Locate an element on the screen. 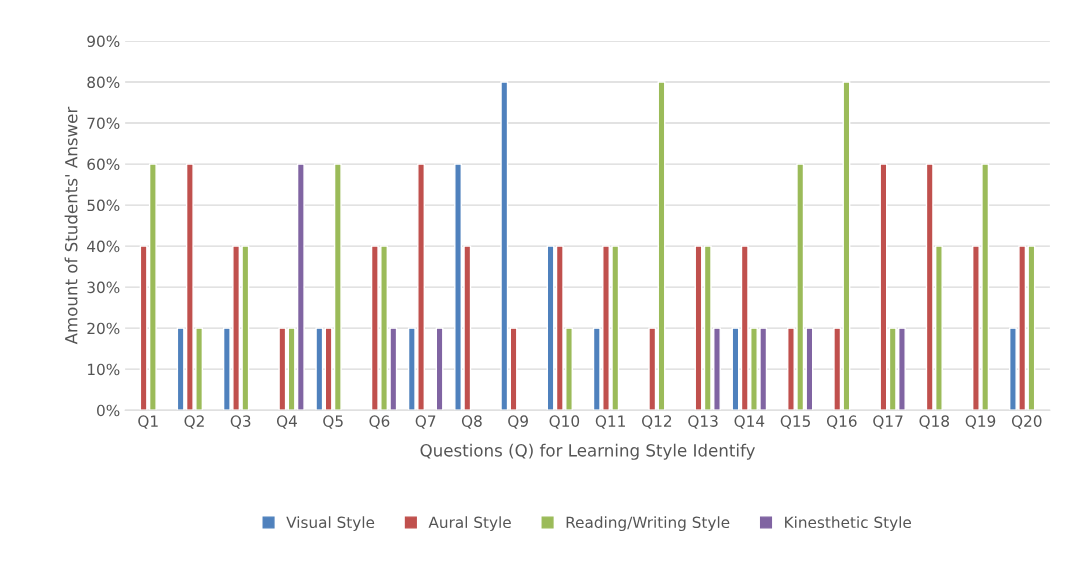 The image size is (1088, 586). x-tick-label: Q19 is located at coordinates (980, 422).